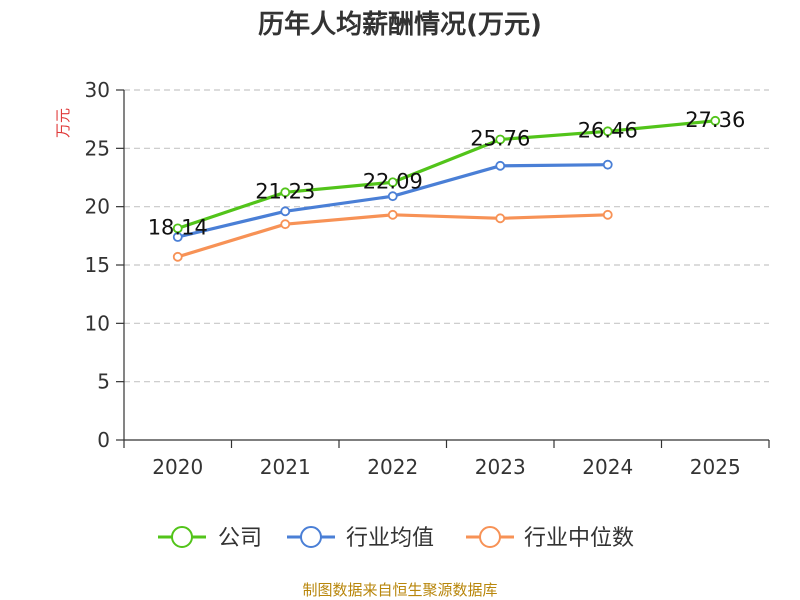 The height and width of the screenshot is (600, 800). Describe the element at coordinates (97, 323) in the screenshot. I see `y-tick-label: 10` at that location.